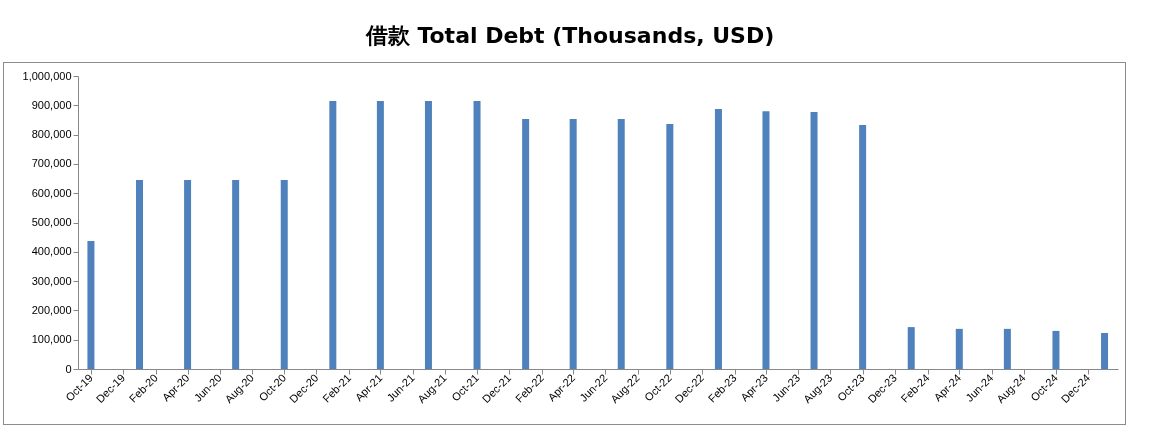 The height and width of the screenshot is (435, 1153). What do you see at coordinates (51, 104) in the screenshot?
I see `y-tick-label: 900,000` at bounding box center [51, 104].